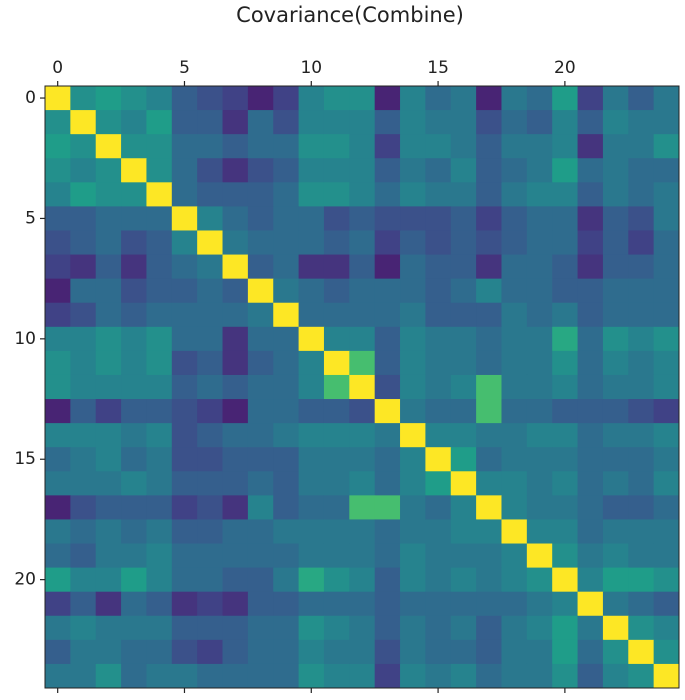 This screenshot has height=700, width=685. Describe the element at coordinates (565, 68) in the screenshot. I see `x-tick-label: 20` at that location.